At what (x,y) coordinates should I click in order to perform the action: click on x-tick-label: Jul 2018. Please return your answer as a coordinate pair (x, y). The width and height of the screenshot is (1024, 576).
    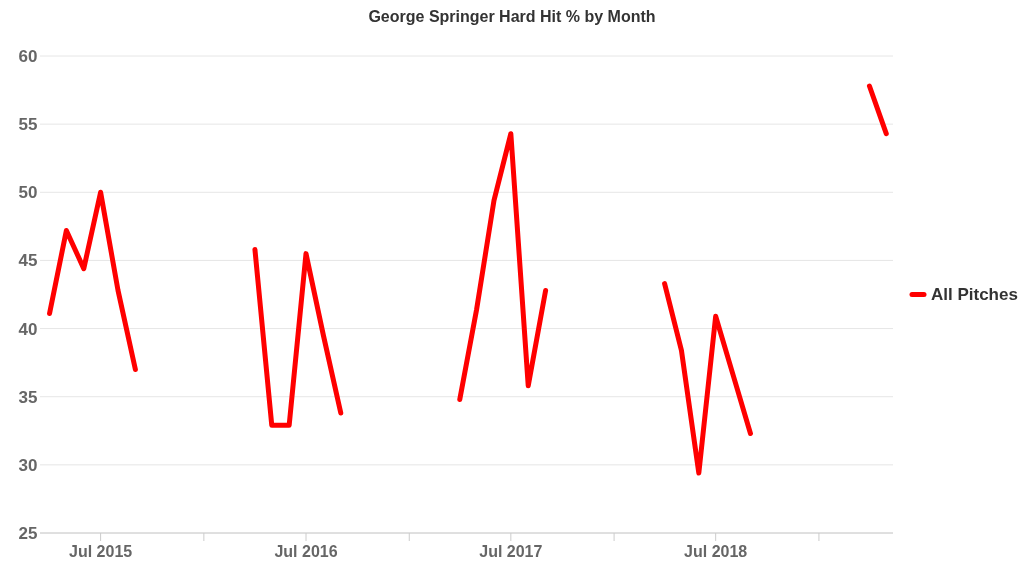
    Looking at the image, I should click on (716, 551).